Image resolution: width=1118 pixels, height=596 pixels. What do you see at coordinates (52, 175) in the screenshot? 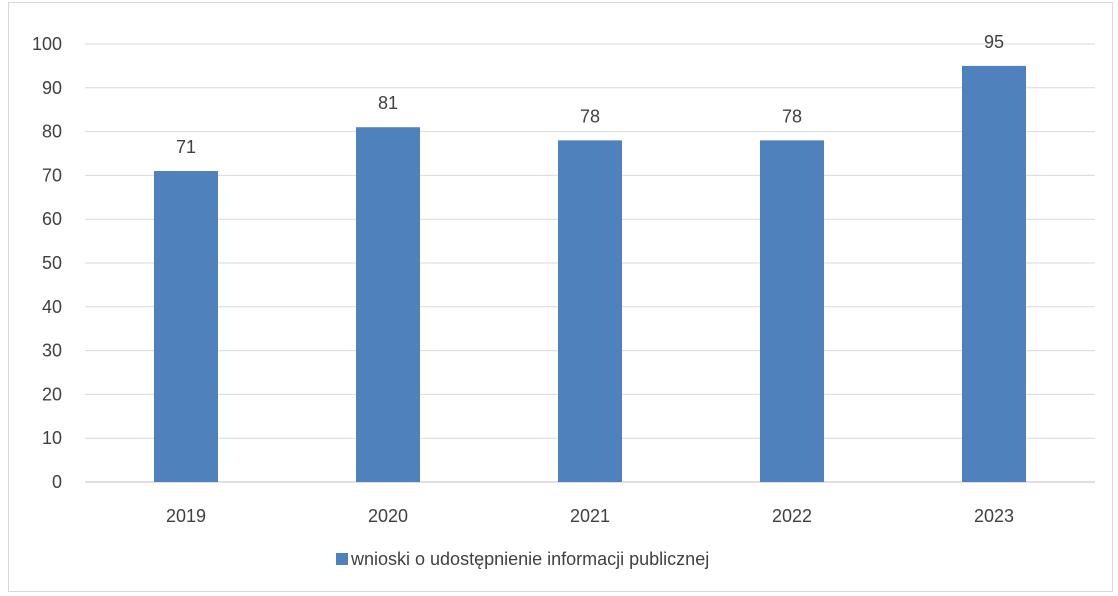
I see `y-tick-label: 70` at bounding box center [52, 175].